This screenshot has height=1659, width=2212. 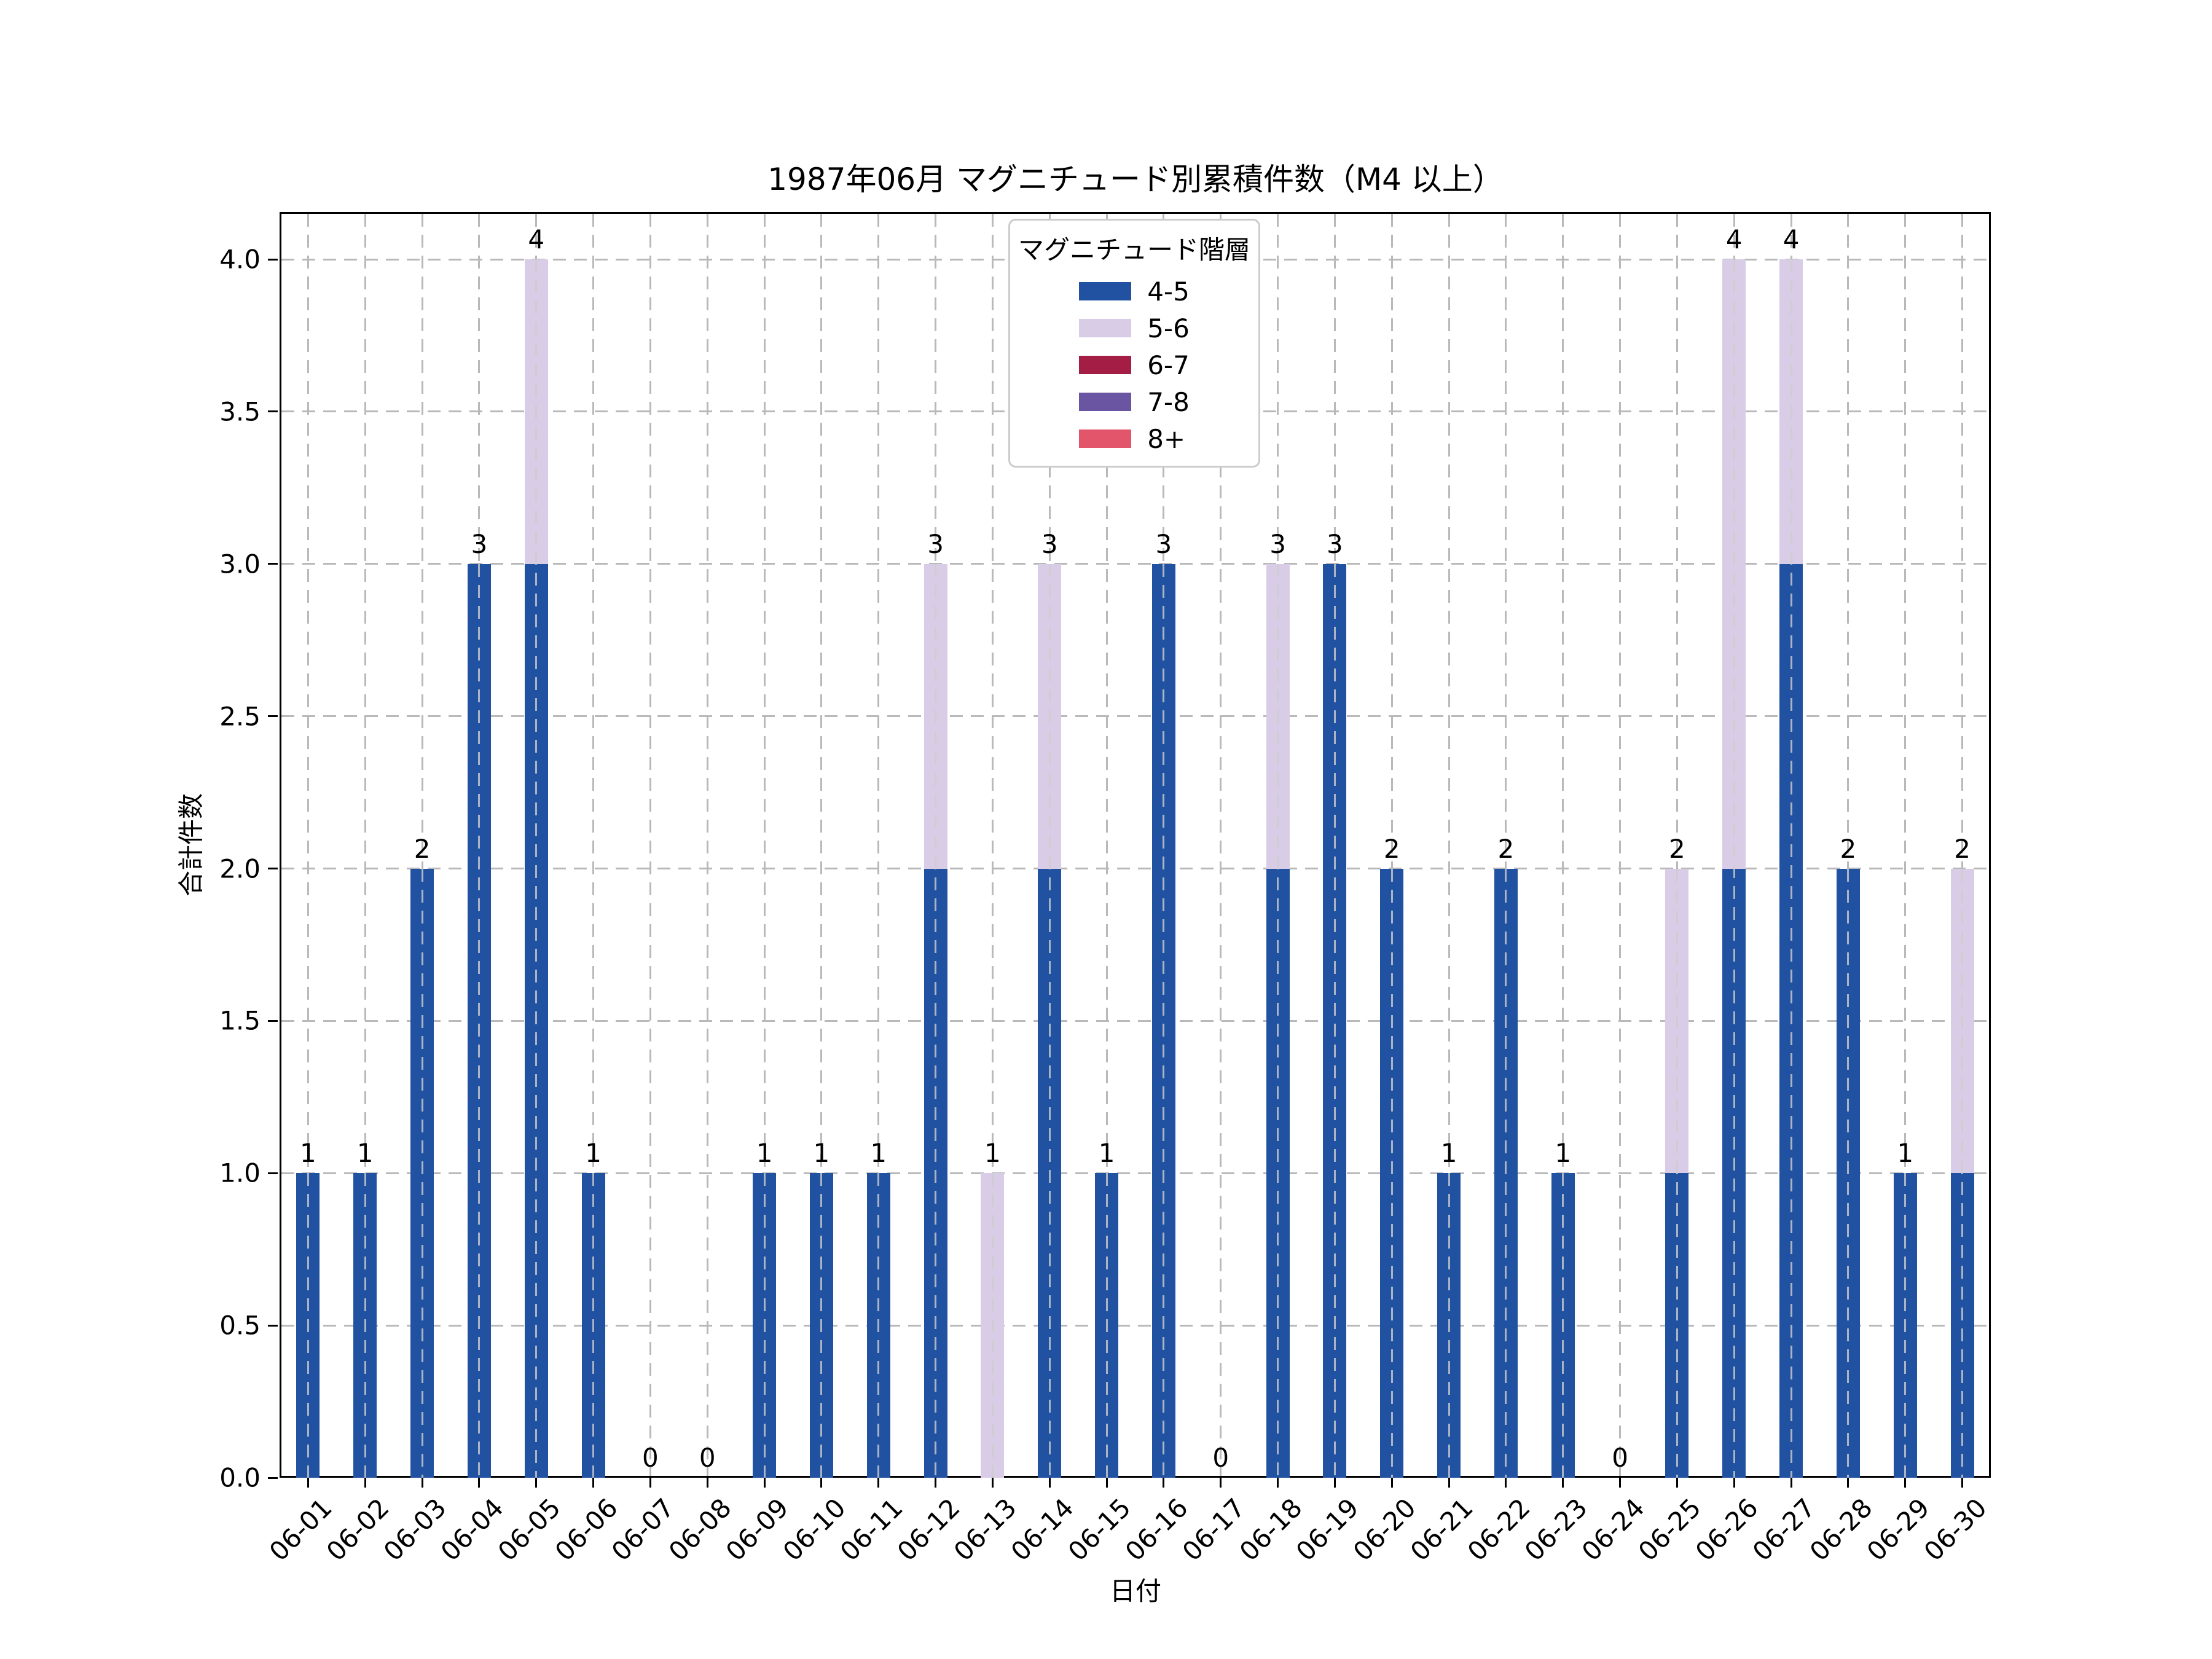 What do you see at coordinates (1135, 1591) in the screenshot?
I see `x-axis-label: 日付` at bounding box center [1135, 1591].